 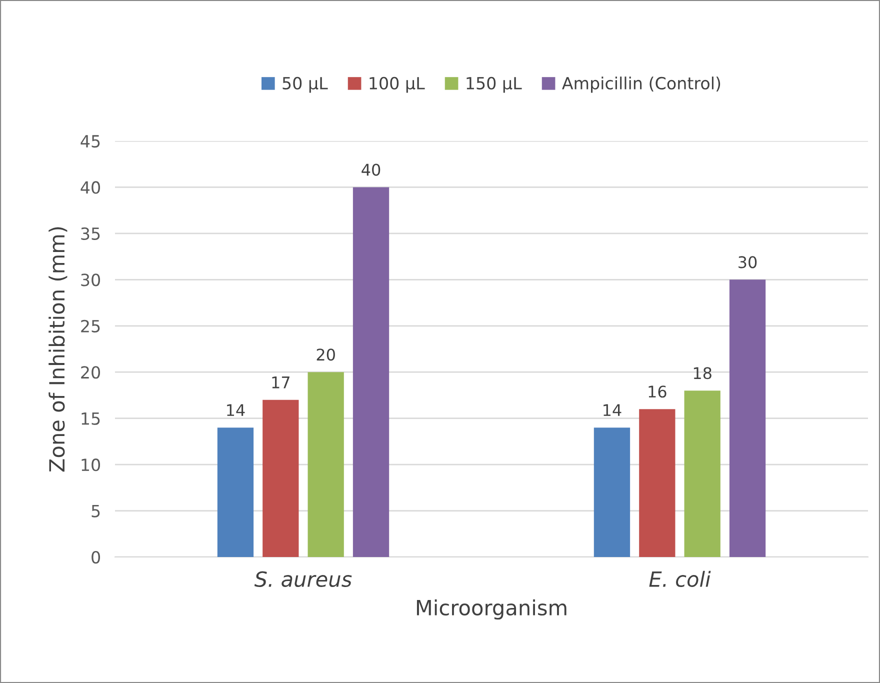 What do you see at coordinates (703, 373) in the screenshot?
I see `data-label: 18` at bounding box center [703, 373].